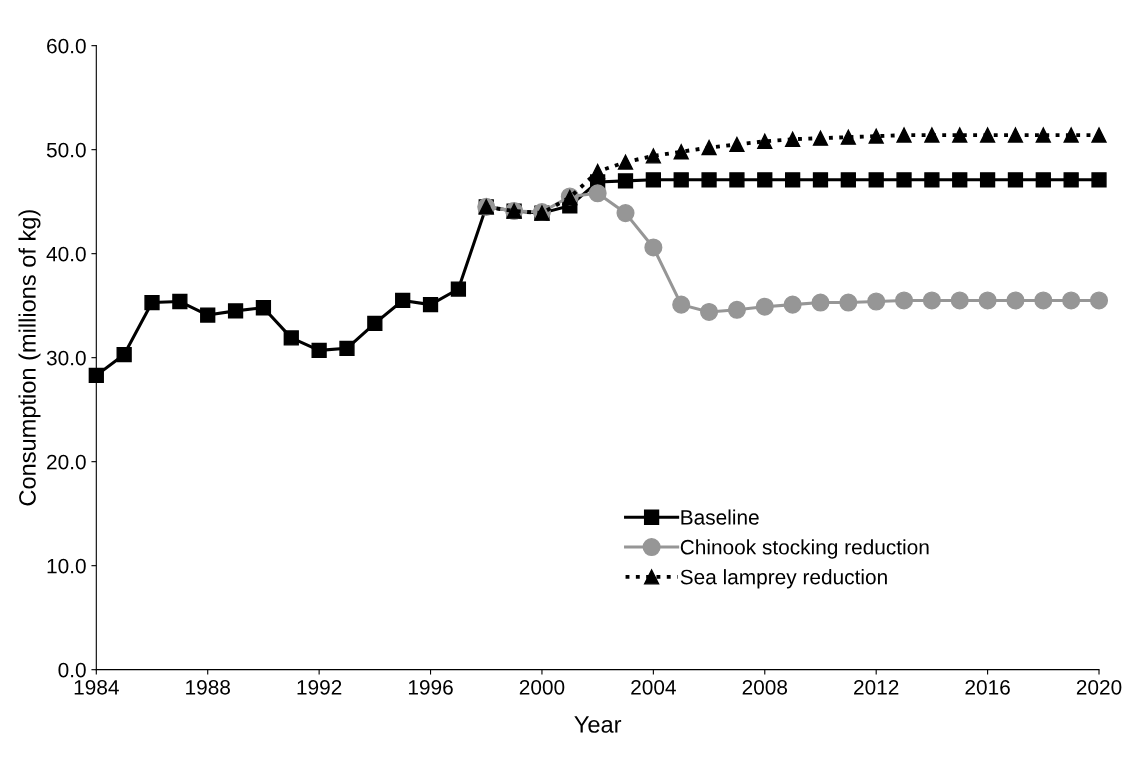 The height and width of the screenshot is (761, 1133). Describe the element at coordinates (783, 579) in the screenshot. I see `legend-label: Sea lamprey reduction` at that location.